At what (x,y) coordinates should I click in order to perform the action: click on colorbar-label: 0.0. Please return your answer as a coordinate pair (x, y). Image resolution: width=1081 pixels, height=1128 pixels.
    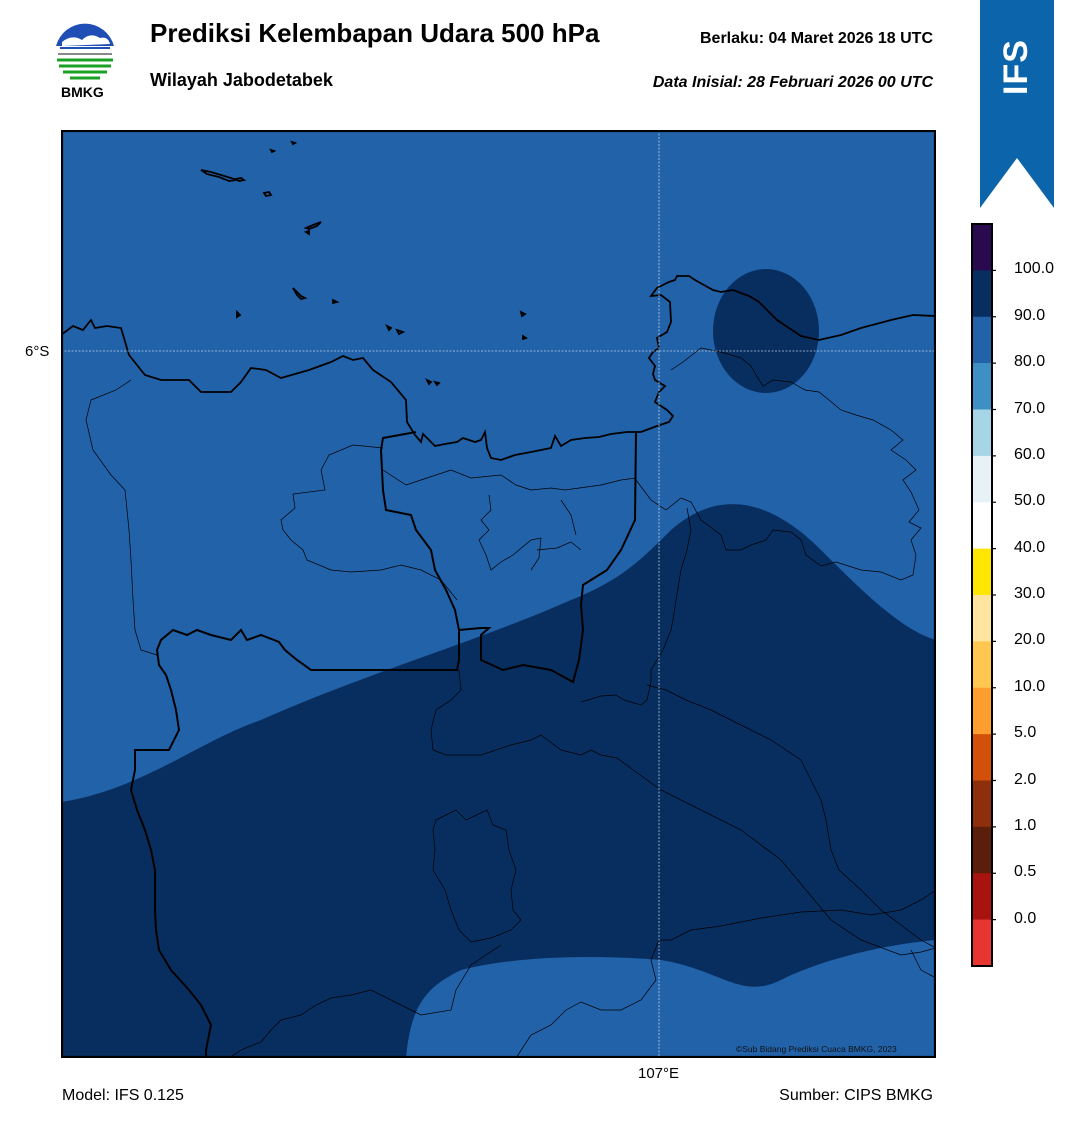
    Looking at the image, I should click on (1025, 918).